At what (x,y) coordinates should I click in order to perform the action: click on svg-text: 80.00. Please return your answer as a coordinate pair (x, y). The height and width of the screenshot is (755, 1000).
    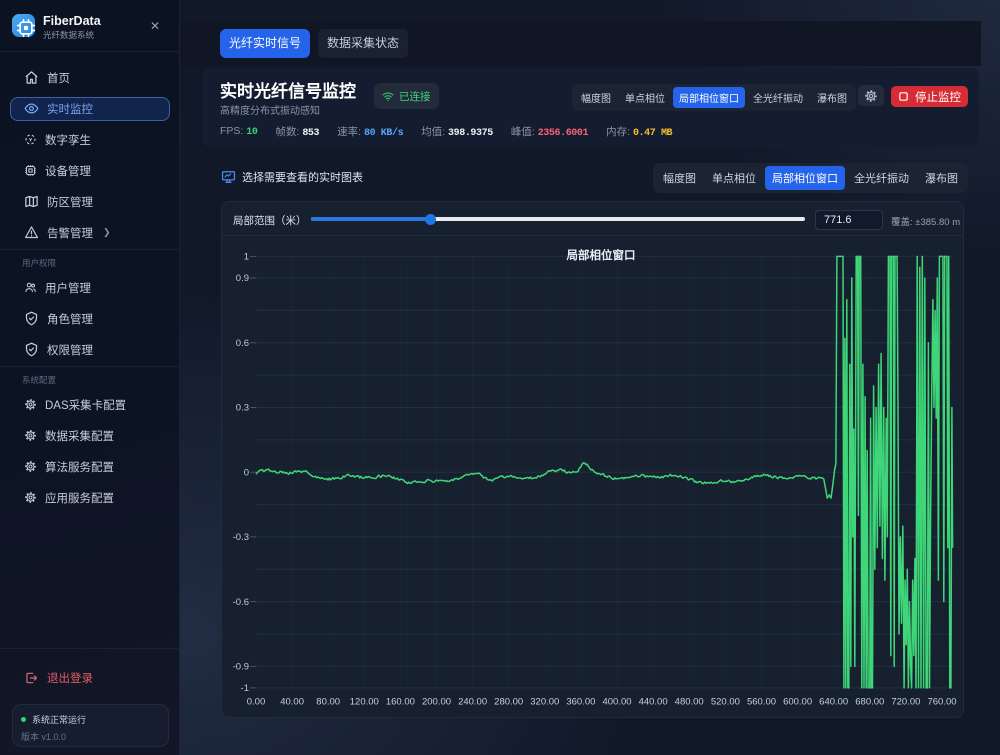
    Looking at the image, I should click on (328, 702).